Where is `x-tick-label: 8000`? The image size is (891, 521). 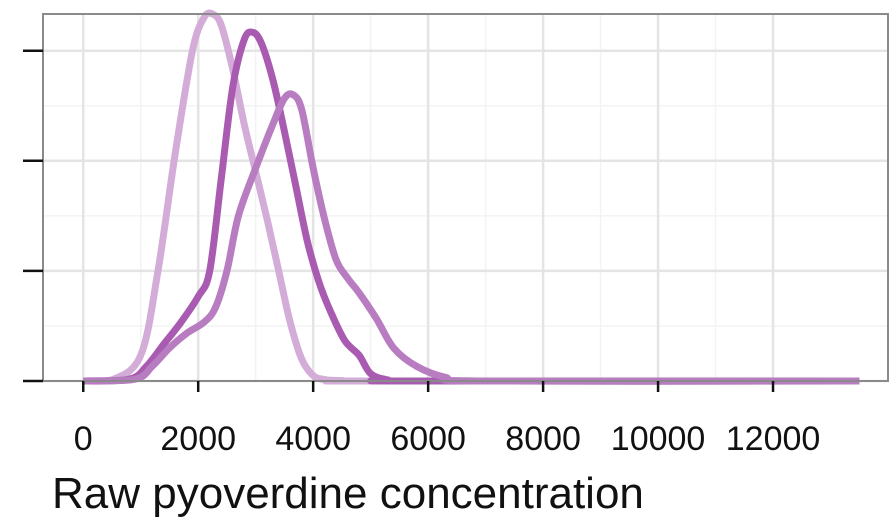
x-tick-label: 8000 is located at coordinates (543, 439).